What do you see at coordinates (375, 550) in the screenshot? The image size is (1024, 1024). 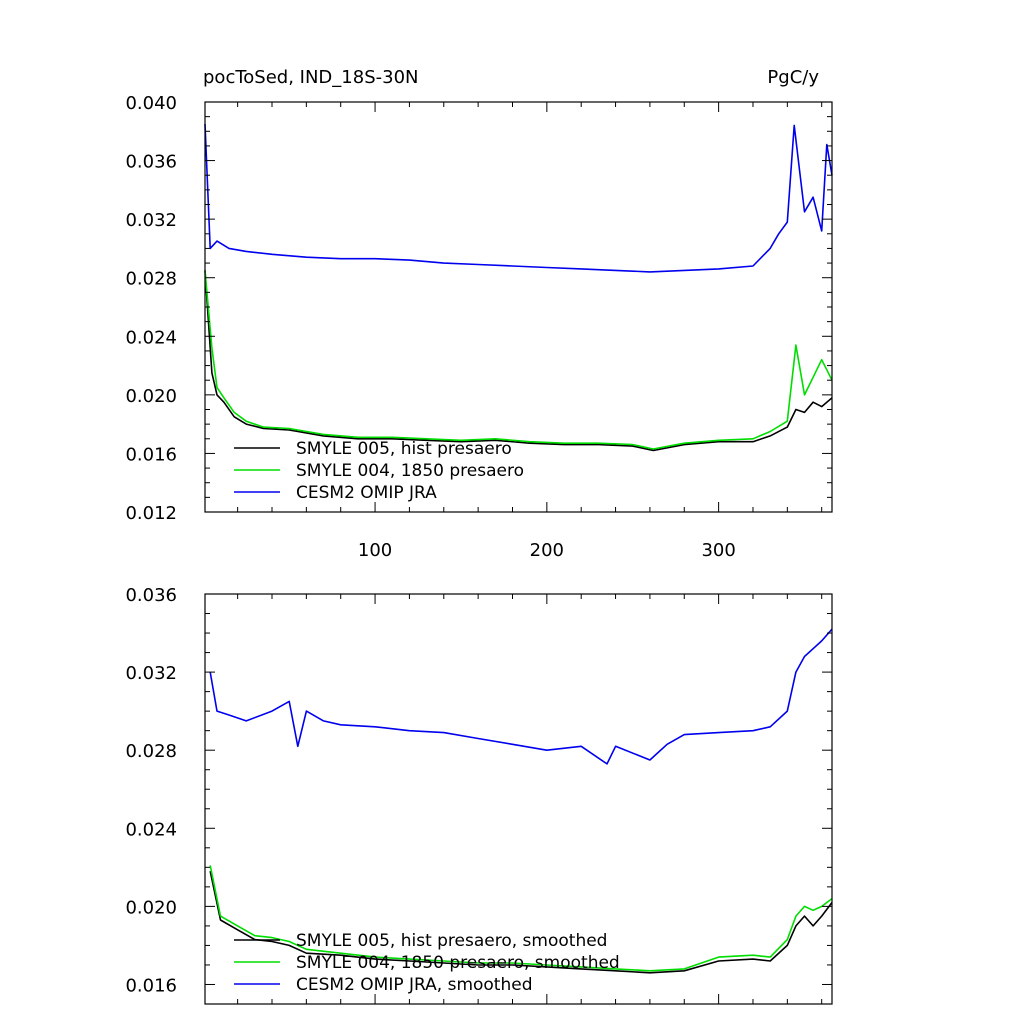 I see `top-panel-xtick-label-0: 100` at bounding box center [375, 550].